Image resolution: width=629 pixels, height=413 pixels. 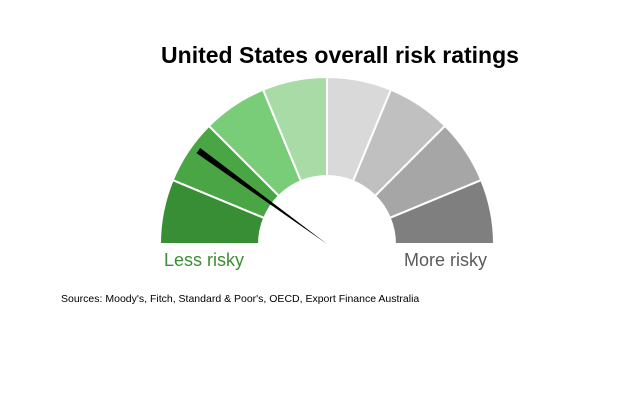 I want to click on chart-title: United States overall risk ratings, so click(x=340, y=55).